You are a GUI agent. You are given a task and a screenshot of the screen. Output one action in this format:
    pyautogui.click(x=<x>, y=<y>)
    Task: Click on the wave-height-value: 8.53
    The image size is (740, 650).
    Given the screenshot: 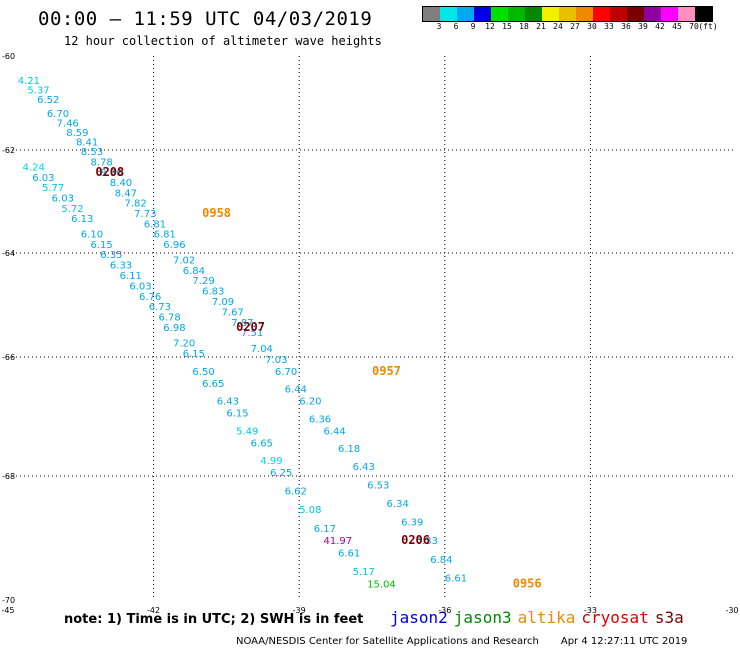 What is the action you would take?
    pyautogui.click(x=92, y=152)
    